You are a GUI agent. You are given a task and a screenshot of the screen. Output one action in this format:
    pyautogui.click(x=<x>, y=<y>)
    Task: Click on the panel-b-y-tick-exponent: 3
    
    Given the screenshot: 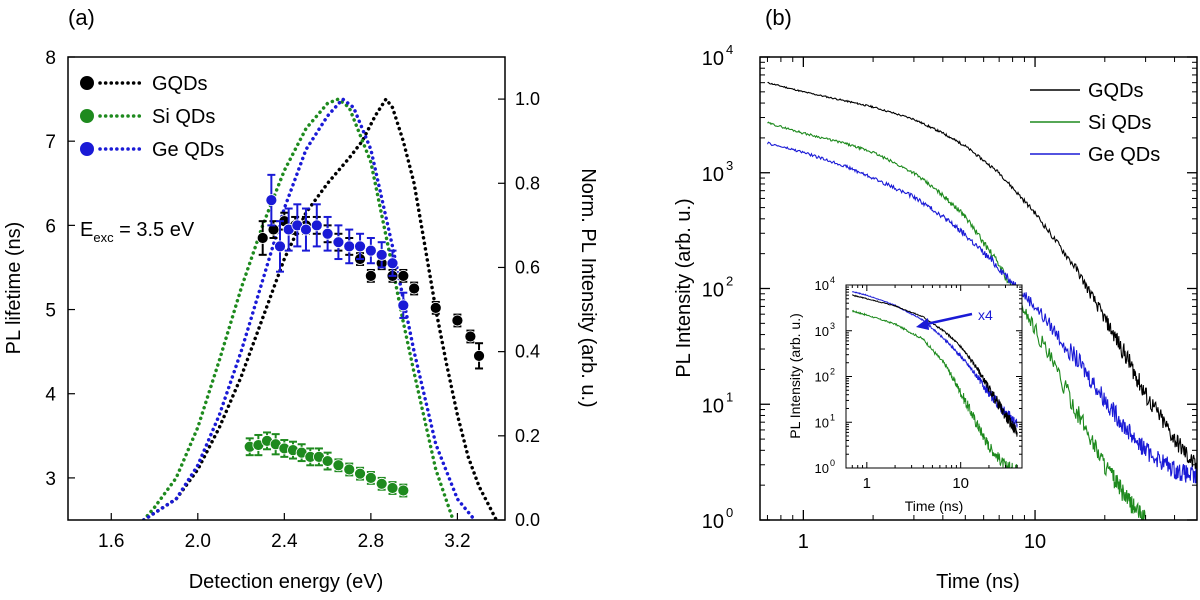 What is the action you would take?
    pyautogui.click(x=729, y=165)
    